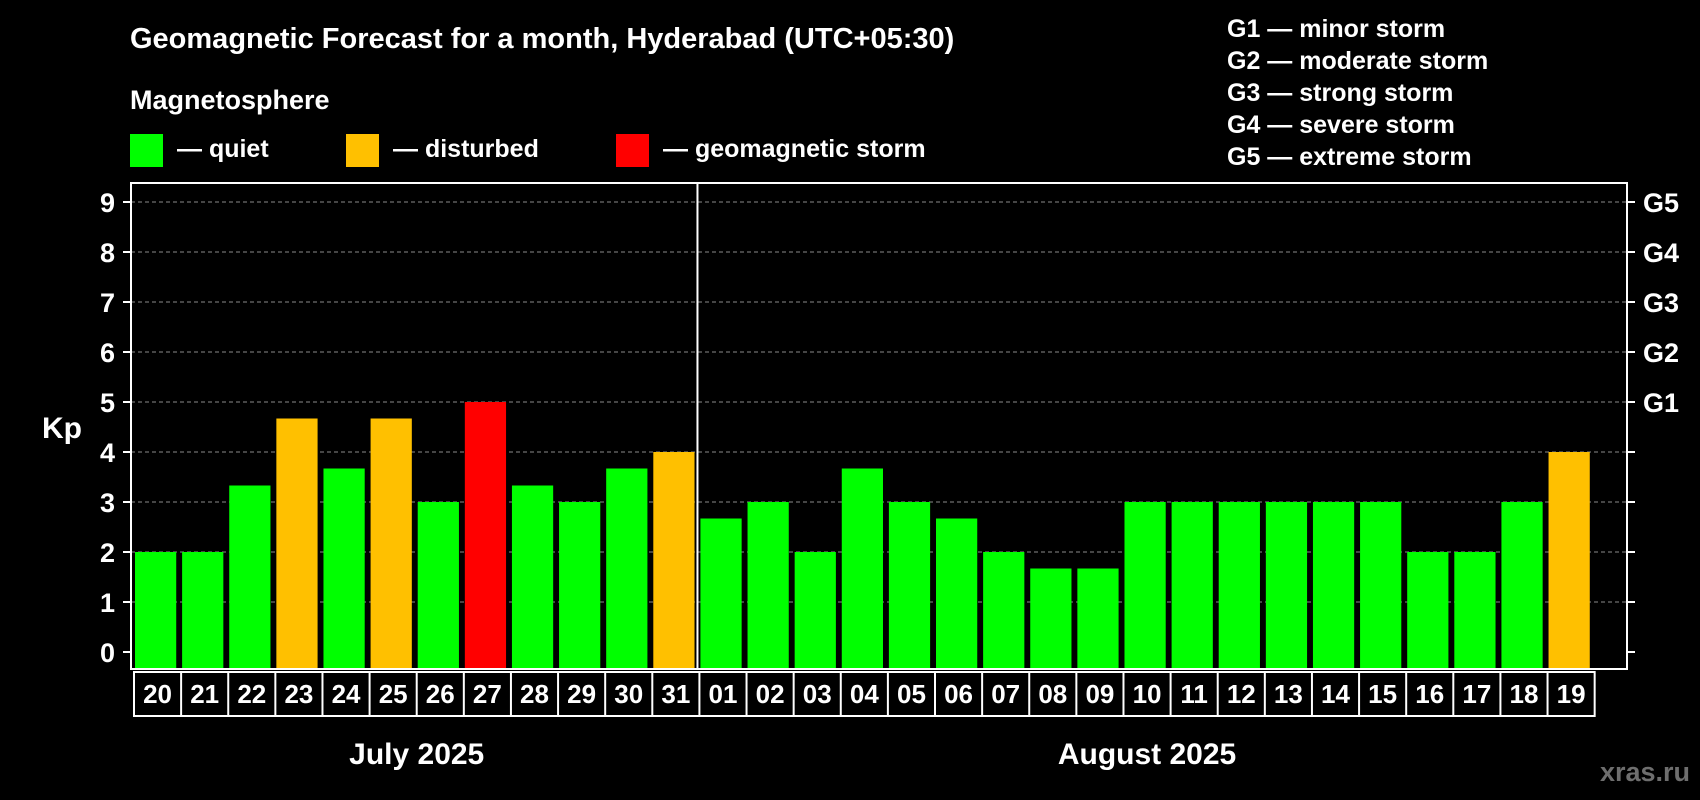  Describe the element at coordinates (230, 100) in the screenshot. I see `chart-subtitle: Magnetosphere` at that location.